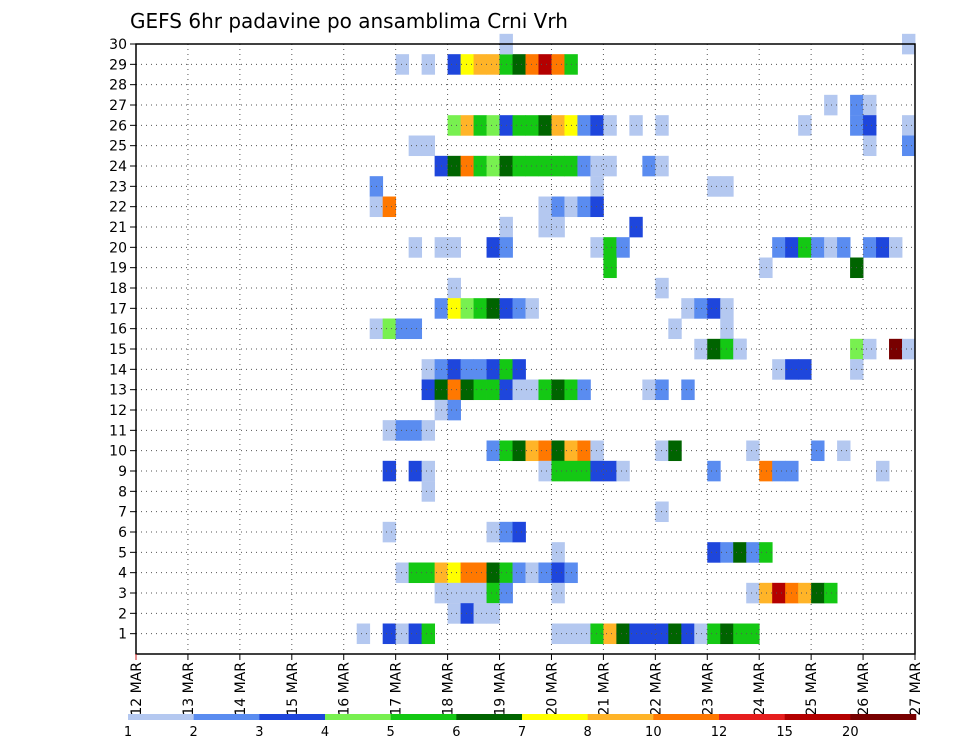  I want to click on chart-title: GEFS 6hr padavine po ansamblima Crni Vrh, so click(349, 21).